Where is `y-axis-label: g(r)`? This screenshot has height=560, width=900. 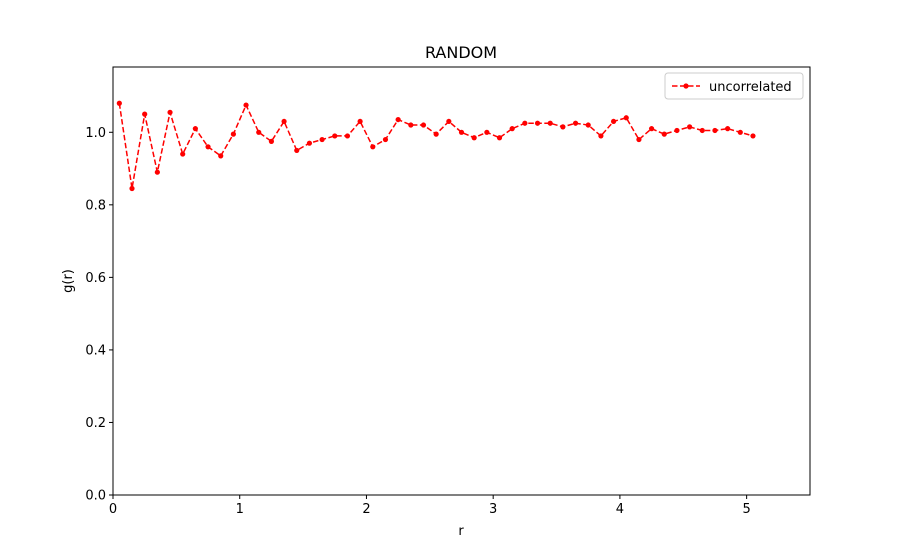
y-axis-label: g(r) is located at coordinates (68, 281).